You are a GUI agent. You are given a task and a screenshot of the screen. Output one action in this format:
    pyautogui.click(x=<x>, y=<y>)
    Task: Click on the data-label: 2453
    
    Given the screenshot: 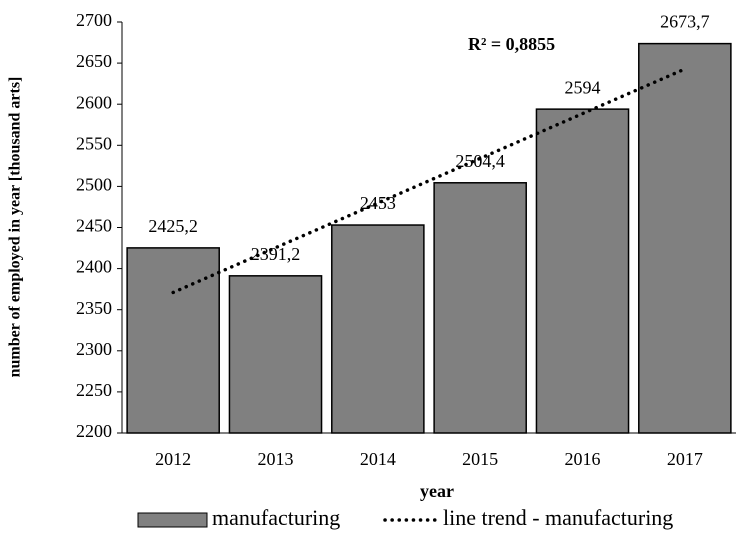 What is the action you would take?
    pyautogui.click(x=378, y=203)
    